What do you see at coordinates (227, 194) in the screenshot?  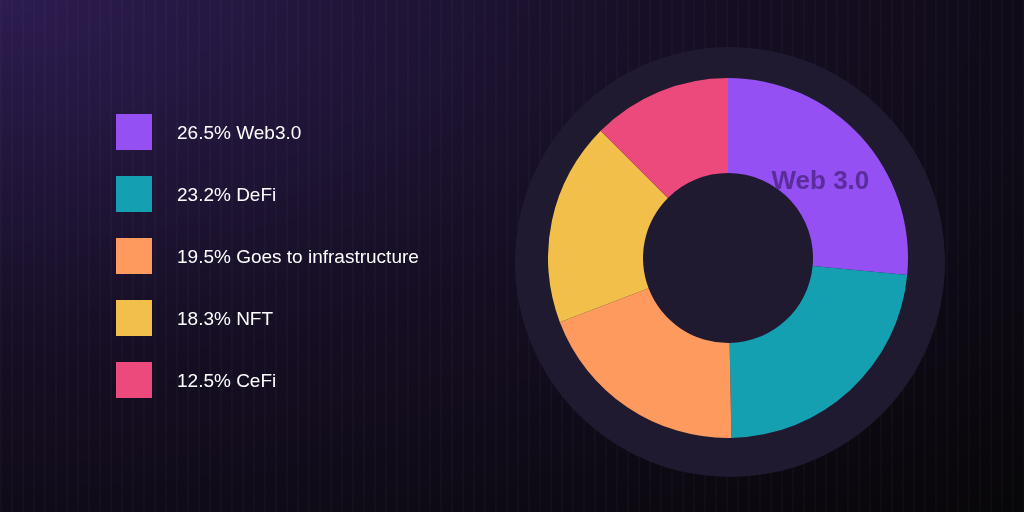 I see `legend-label: 23.2% DeFi` at bounding box center [227, 194].